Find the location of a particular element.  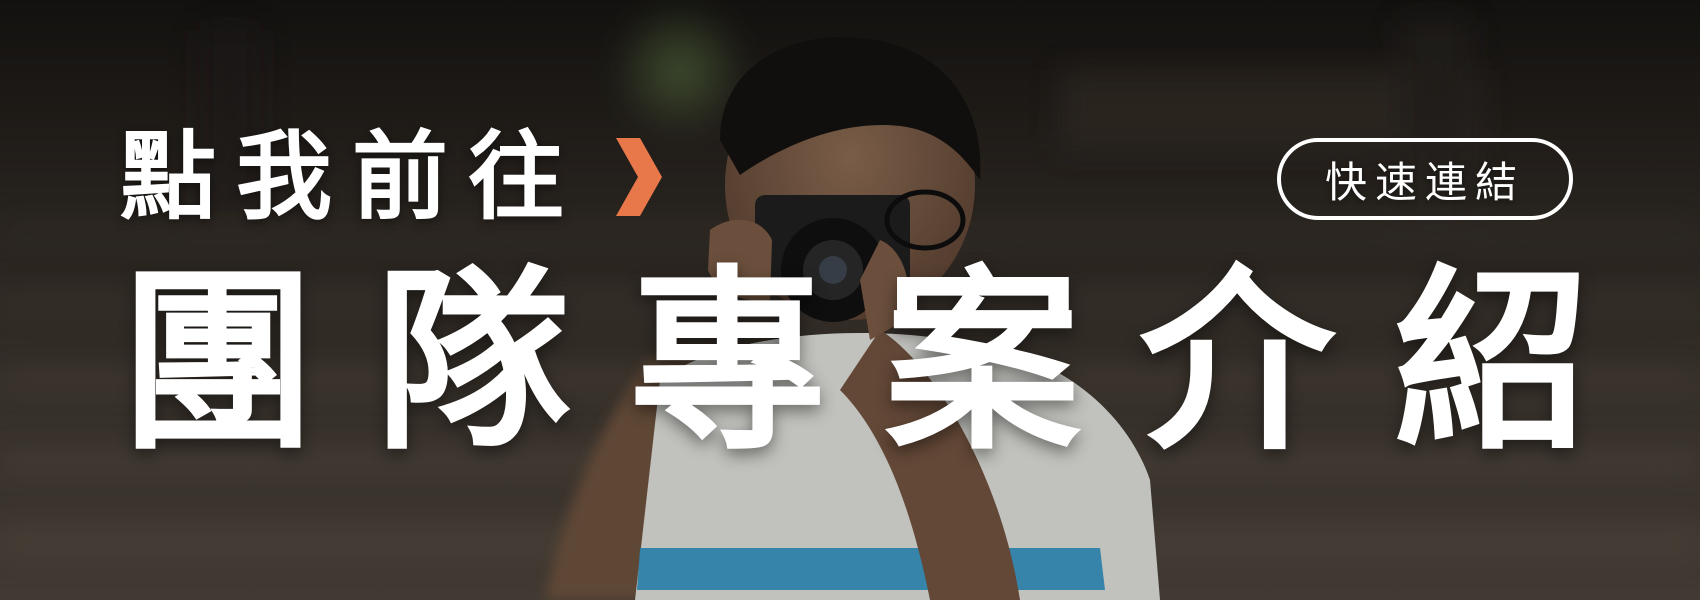

title-char: 專 is located at coordinates (727, 363).